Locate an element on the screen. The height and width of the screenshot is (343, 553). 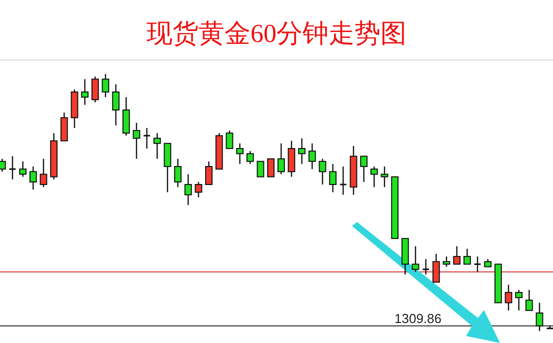
annotation: 1309.86 is located at coordinates (418, 318).